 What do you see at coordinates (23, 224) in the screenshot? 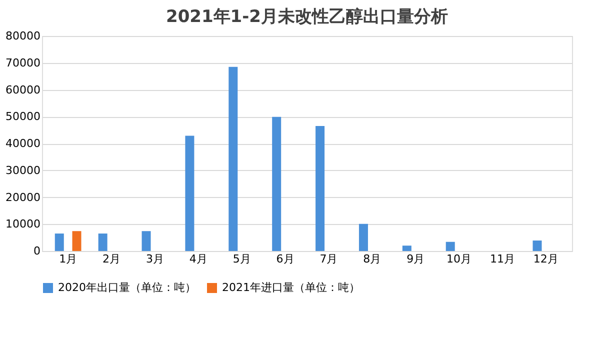
I see `y-tick-label: 10000` at bounding box center [23, 224].